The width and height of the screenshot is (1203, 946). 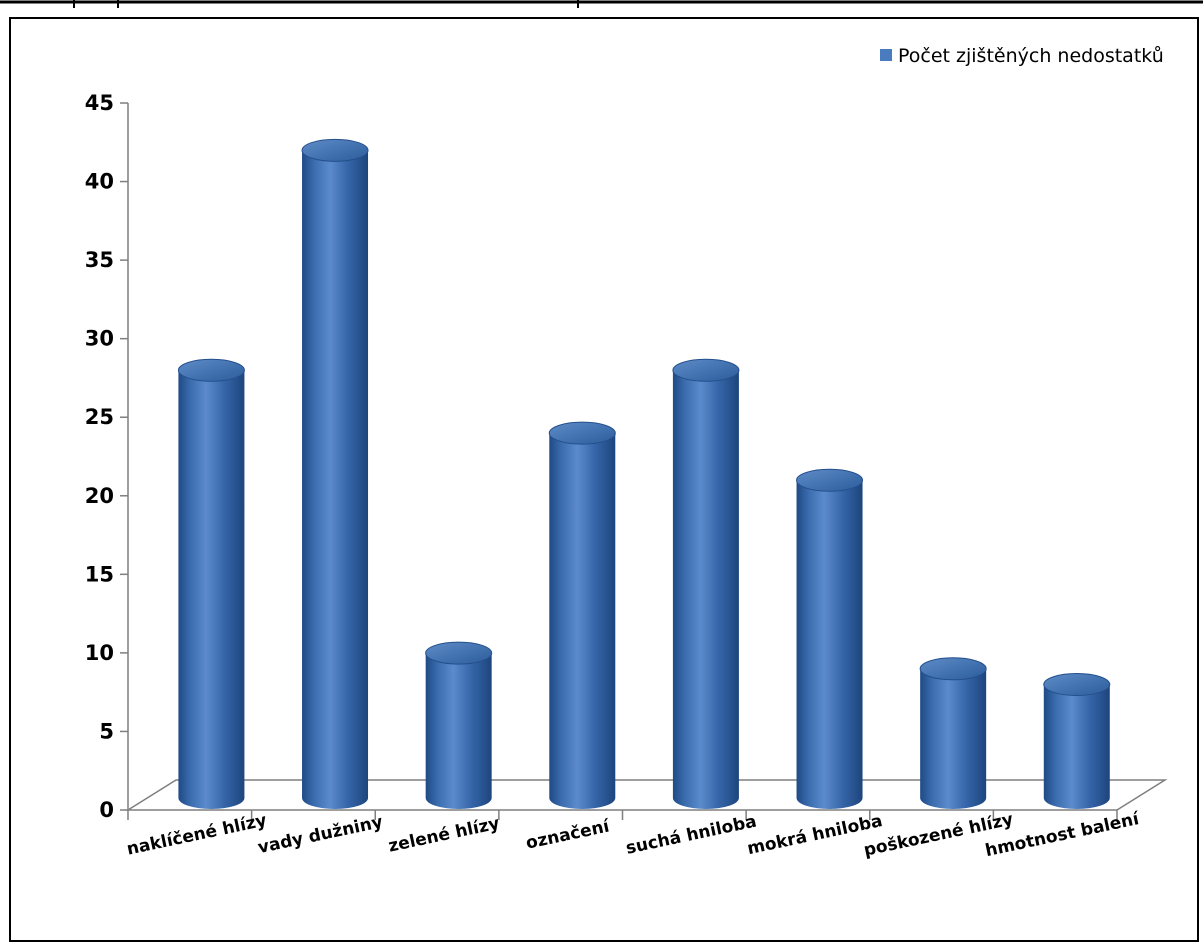 What do you see at coordinates (106, 810) in the screenshot?
I see `y-tick-label: 0` at bounding box center [106, 810].